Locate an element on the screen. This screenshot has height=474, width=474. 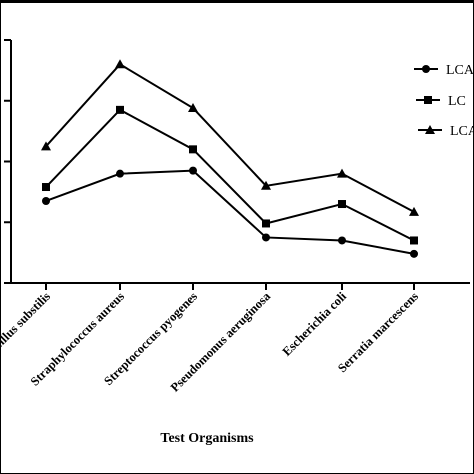
legend-item: LC is located at coordinates (441, 101).